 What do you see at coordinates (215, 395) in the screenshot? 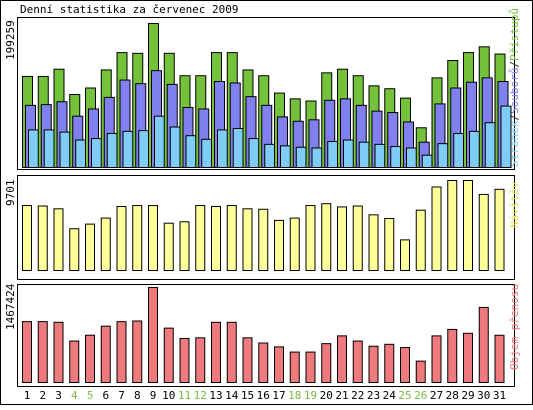
I see `x-label-day-13: 13` at bounding box center [215, 395].